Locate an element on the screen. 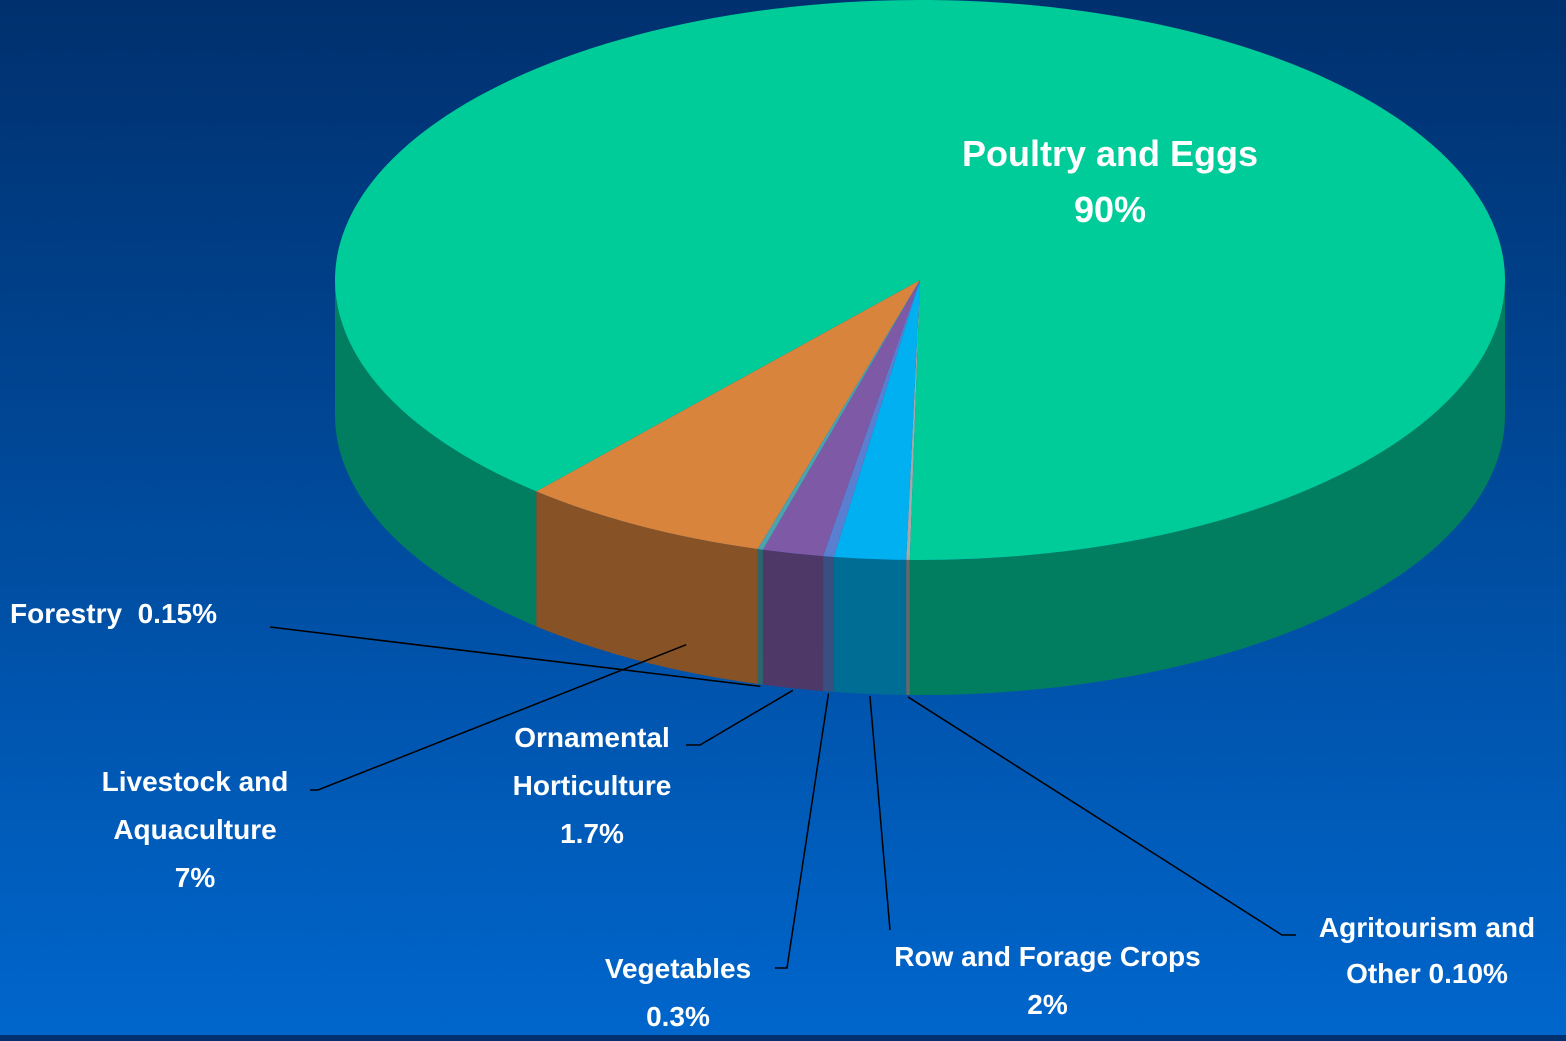 Image resolution: width=1566 pixels, height=1041 pixels. slice-label: Poultry and Eggs 90% is located at coordinates (1110, 182).